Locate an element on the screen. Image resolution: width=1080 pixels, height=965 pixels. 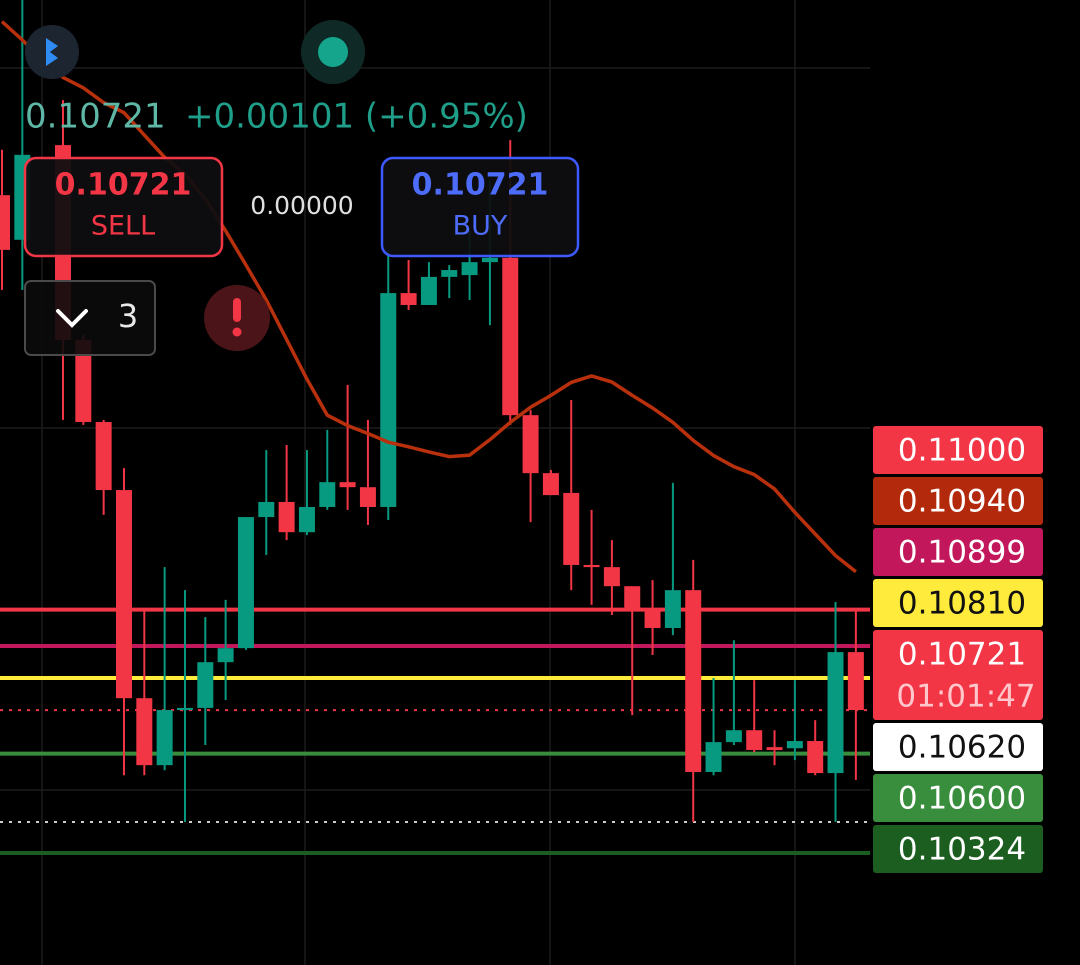
buy-label: BUY is located at coordinates (480, 226).